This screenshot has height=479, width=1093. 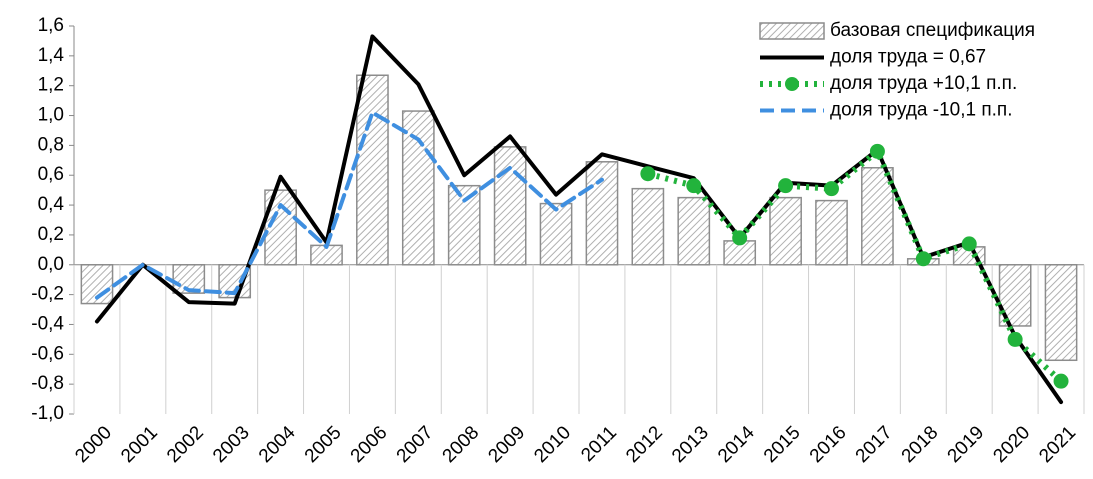 I want to click on legend-marker, so click(x=792, y=84).